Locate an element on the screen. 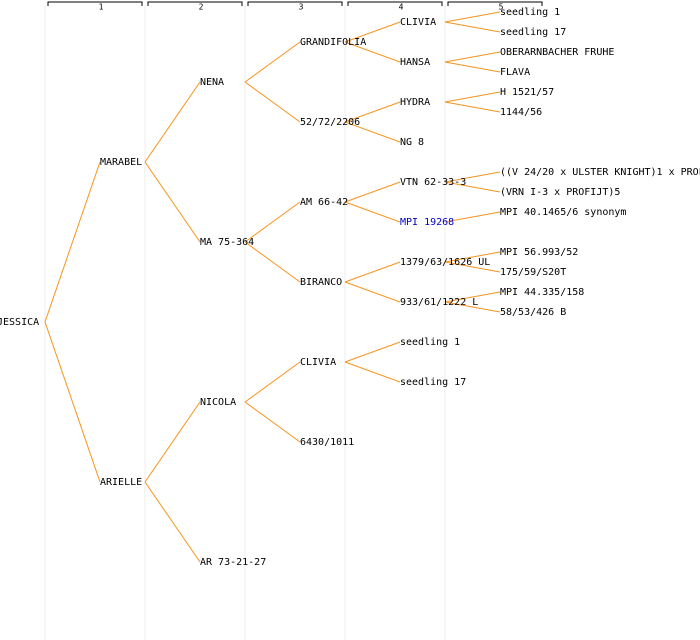 Image resolution: width=700 pixels, height=640 pixels. column-header: 1 is located at coordinates (101, 7).